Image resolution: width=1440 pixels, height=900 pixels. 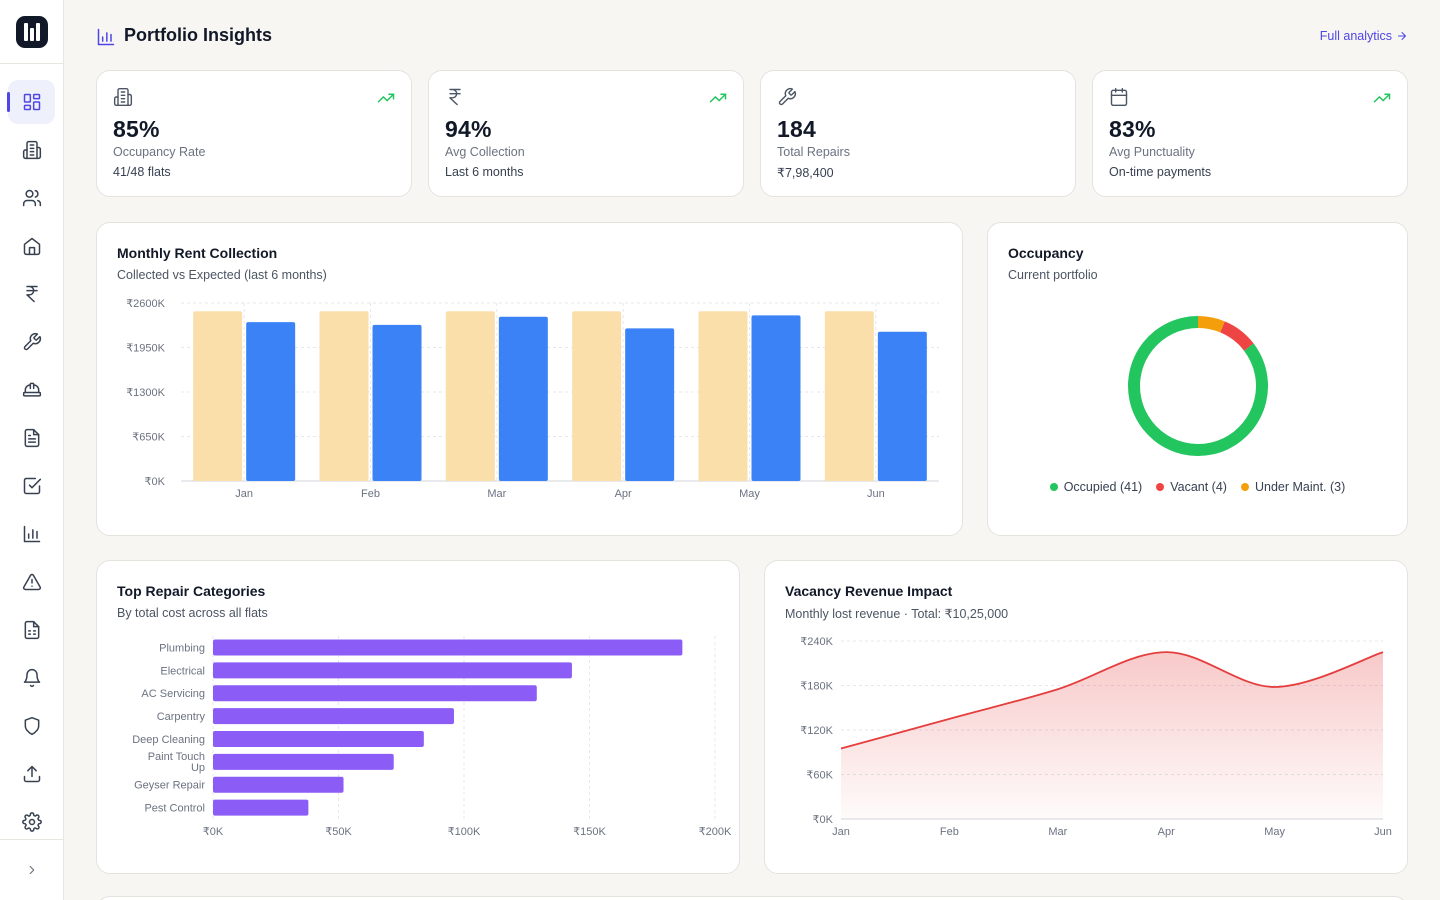 I want to click on sidebar-item-rent, so click(x=31, y=294).